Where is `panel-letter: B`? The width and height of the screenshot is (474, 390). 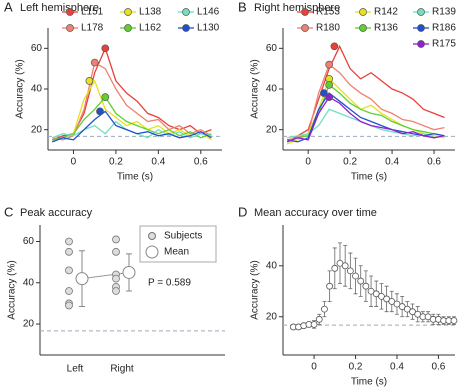
panel-letter: B is located at coordinates (242, 7).